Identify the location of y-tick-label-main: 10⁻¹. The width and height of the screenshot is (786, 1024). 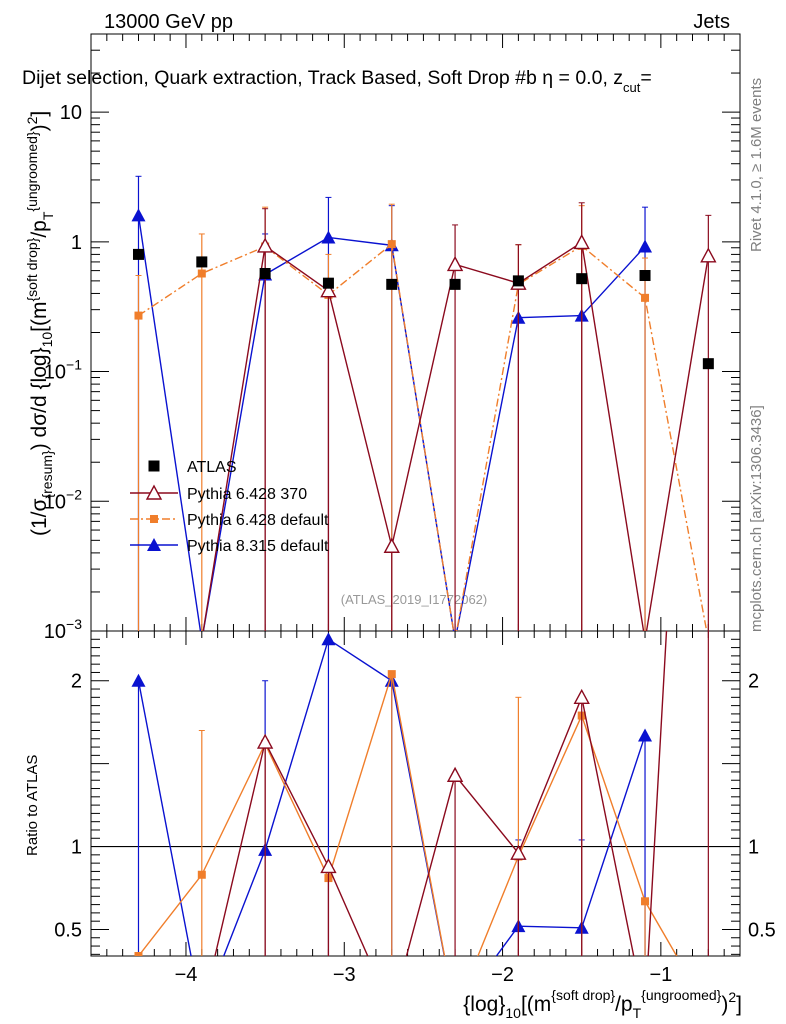
(63, 370).